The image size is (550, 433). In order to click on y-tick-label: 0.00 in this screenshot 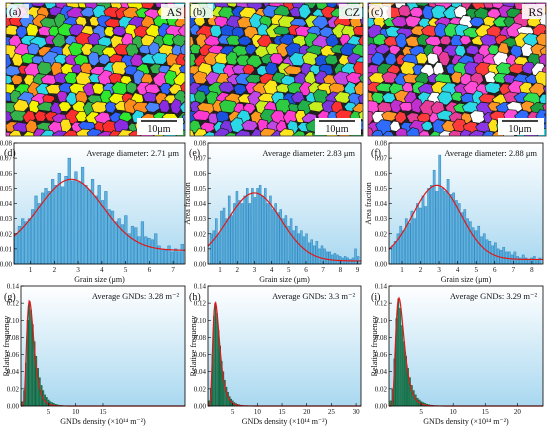, I will do `click(381, 407)`.